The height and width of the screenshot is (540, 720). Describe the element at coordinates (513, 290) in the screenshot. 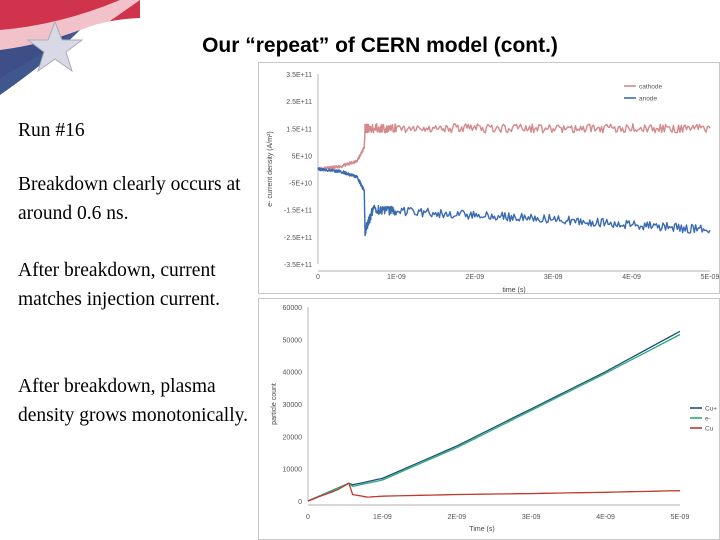

I see `x-axis-label: time (s)` at that location.